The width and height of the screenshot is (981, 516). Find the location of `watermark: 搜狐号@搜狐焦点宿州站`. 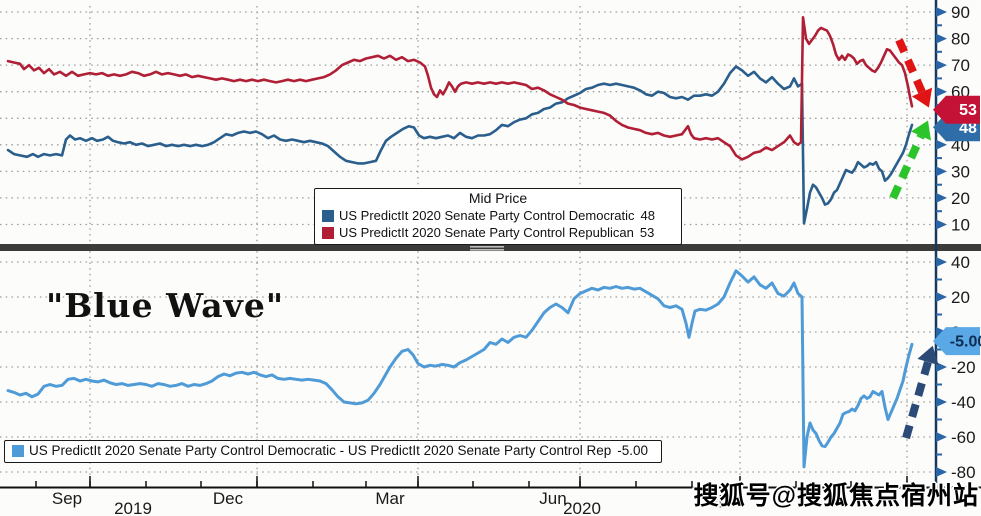

watermark: 搜狐号@搜狐焦点宿州站 is located at coordinates (836, 496).